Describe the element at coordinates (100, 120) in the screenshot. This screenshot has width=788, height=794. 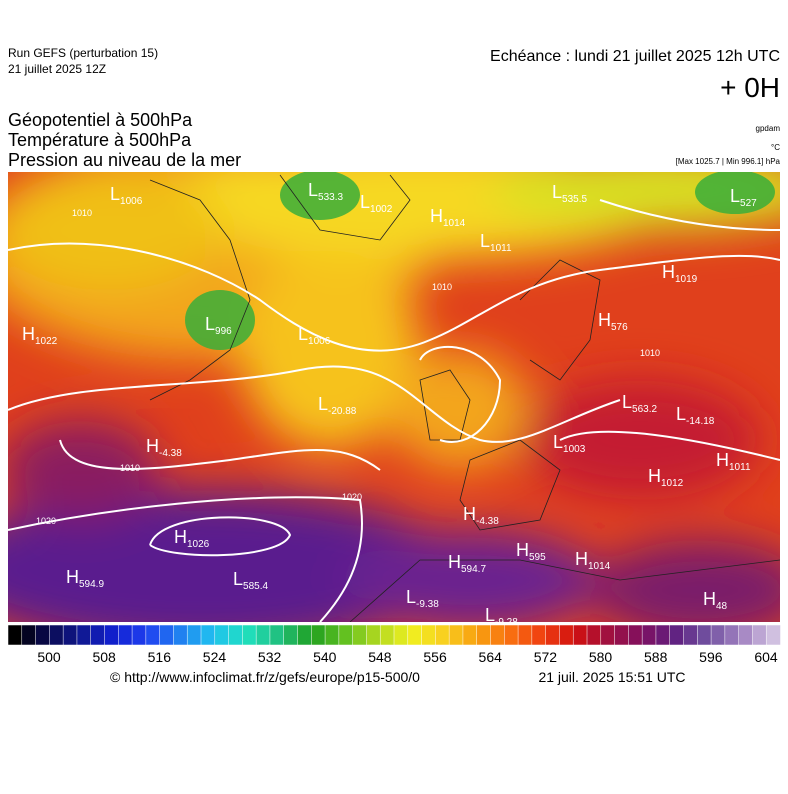
I see `title: Géopotentiel à 500hPa` at that location.